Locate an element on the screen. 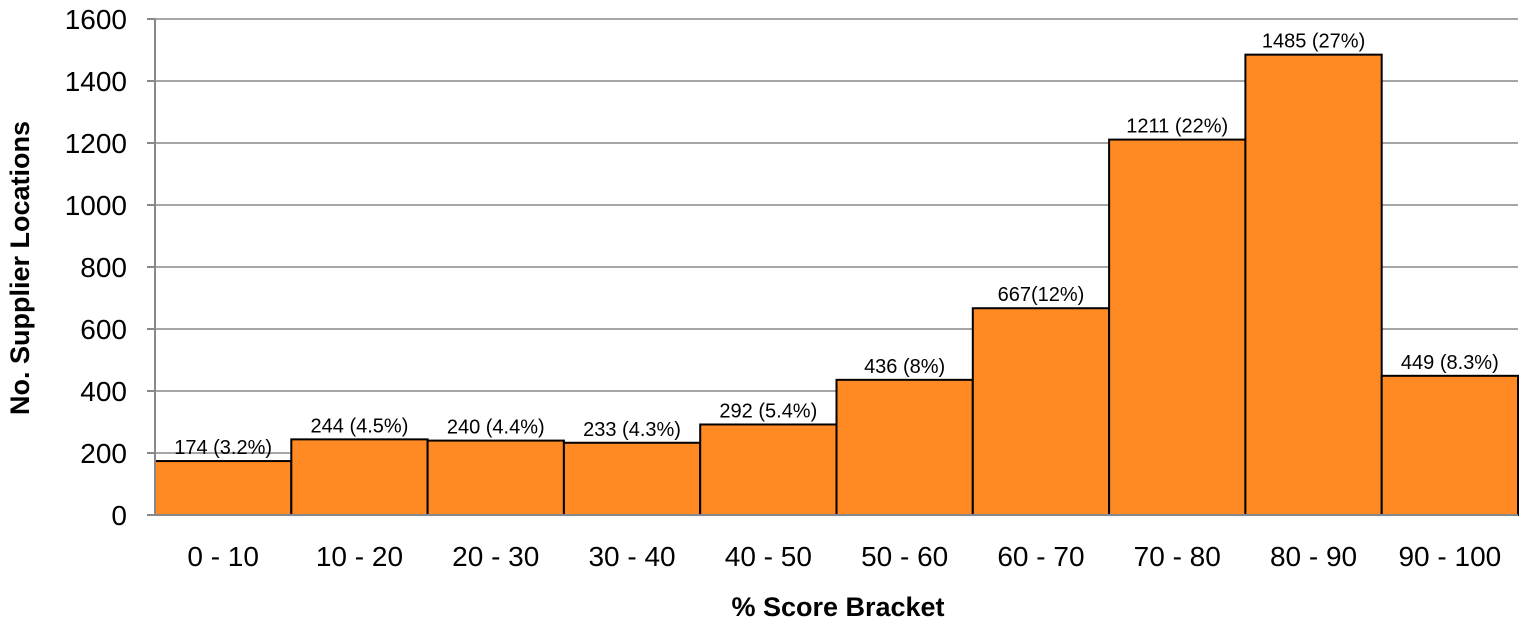  x-tick-label: 20 - 30 is located at coordinates (495, 556).